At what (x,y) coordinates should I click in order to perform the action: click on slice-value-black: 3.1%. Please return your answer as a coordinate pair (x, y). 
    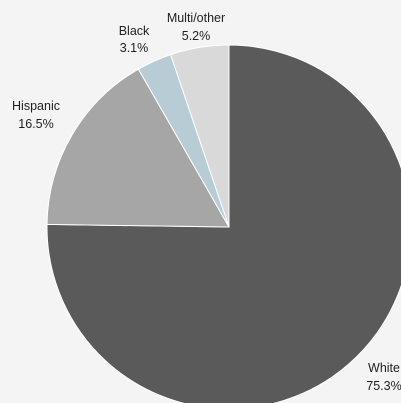
    Looking at the image, I should click on (134, 48).